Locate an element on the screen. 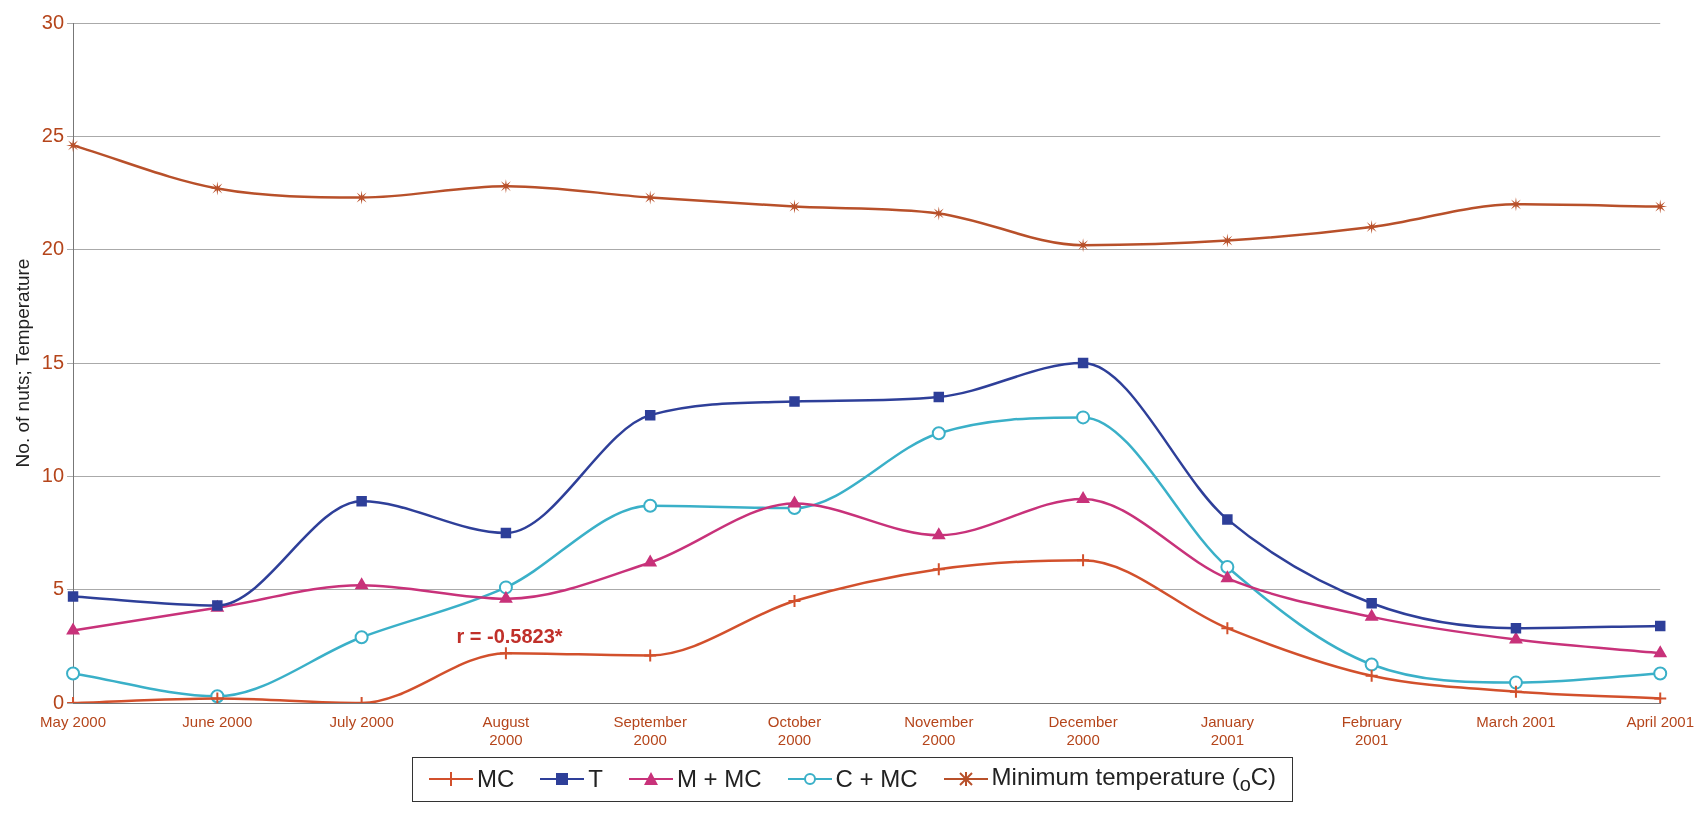 This screenshot has width=1705, height=834. legend-label: MC is located at coordinates (495, 779).